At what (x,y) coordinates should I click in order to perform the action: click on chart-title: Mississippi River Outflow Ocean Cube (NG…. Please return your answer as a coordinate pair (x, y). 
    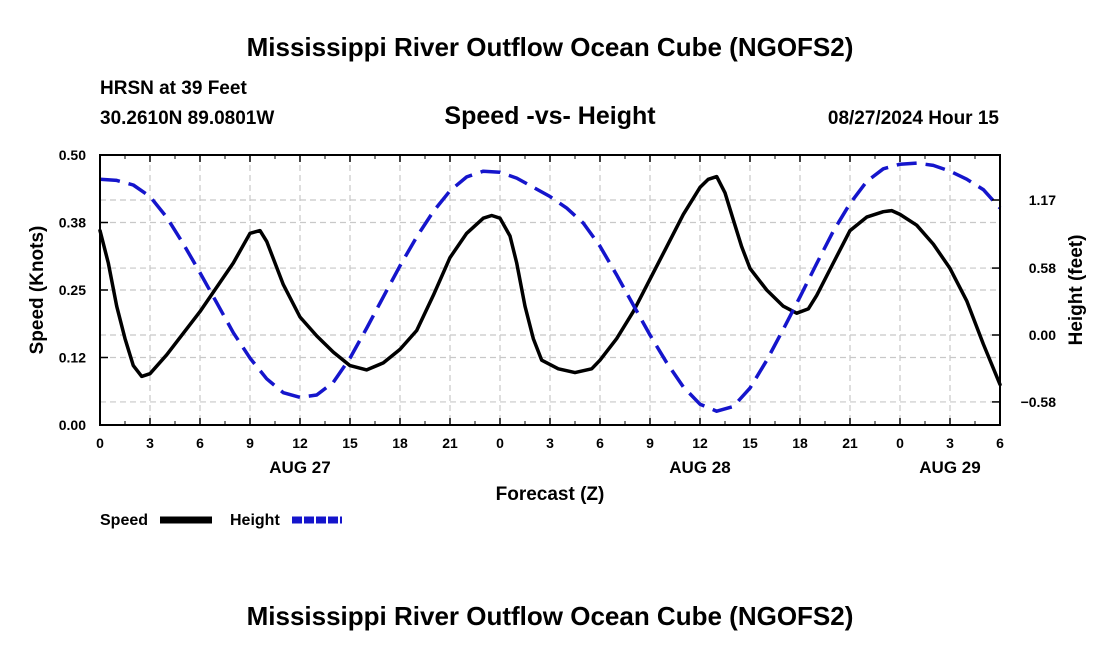
    Looking at the image, I should click on (550, 47).